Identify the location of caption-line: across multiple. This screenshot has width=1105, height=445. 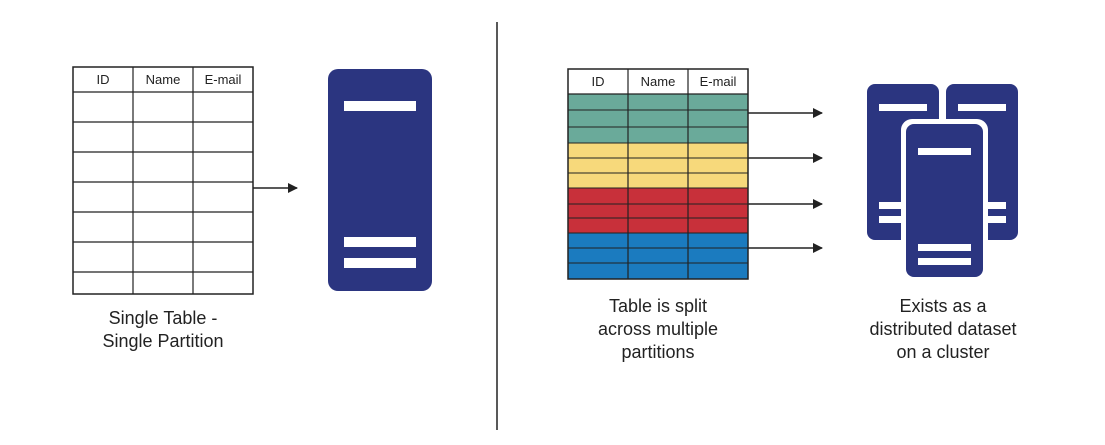
(658, 329).